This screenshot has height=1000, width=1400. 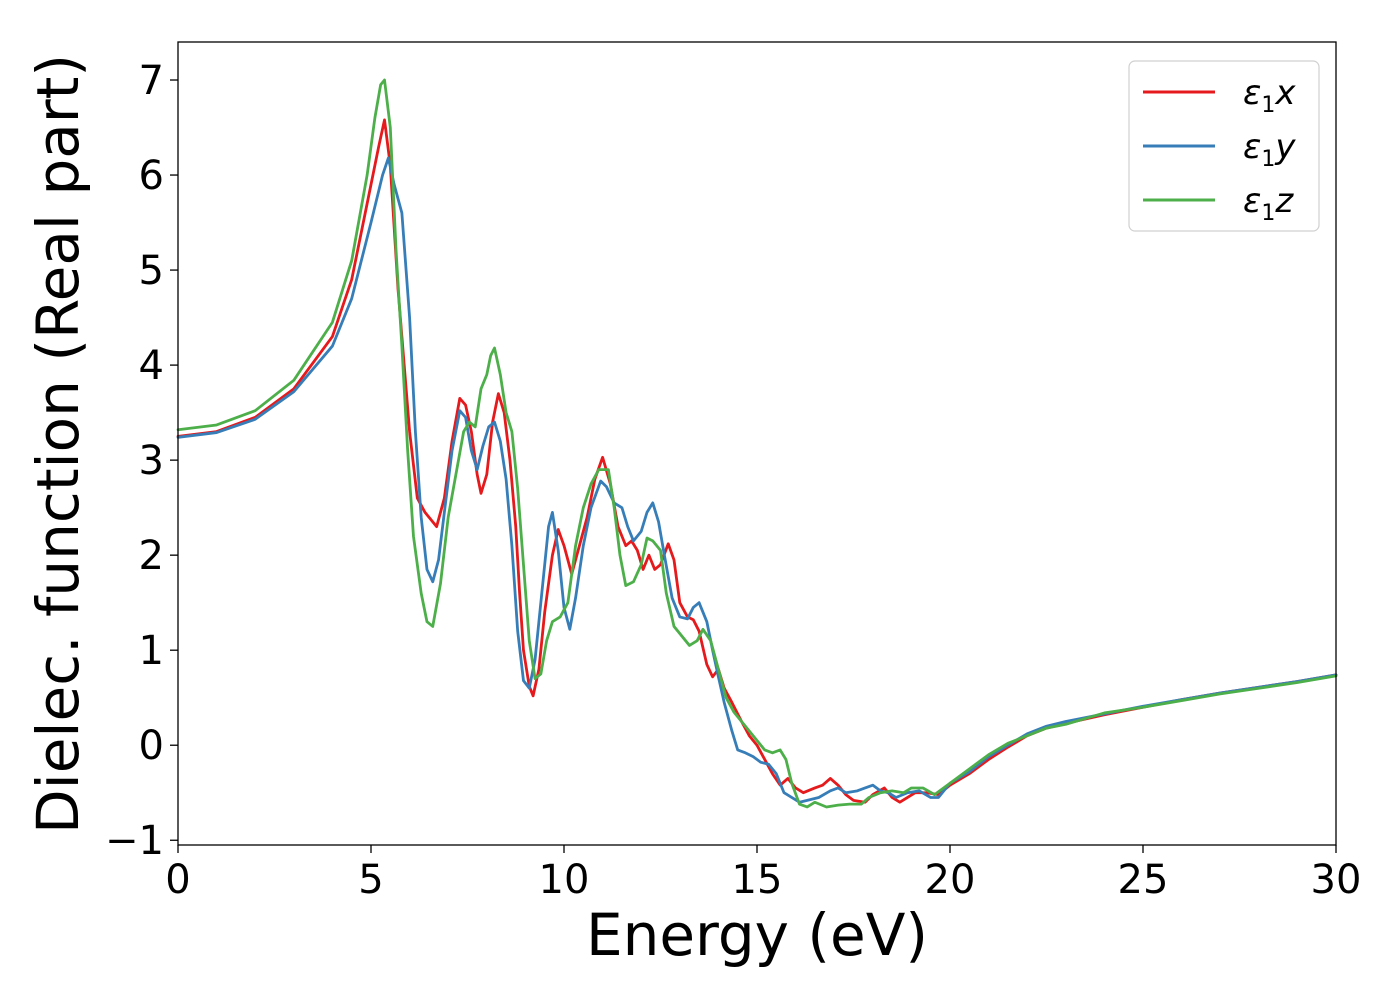 I want to click on legend-label-y: ε1y, so click(x=1269, y=149).